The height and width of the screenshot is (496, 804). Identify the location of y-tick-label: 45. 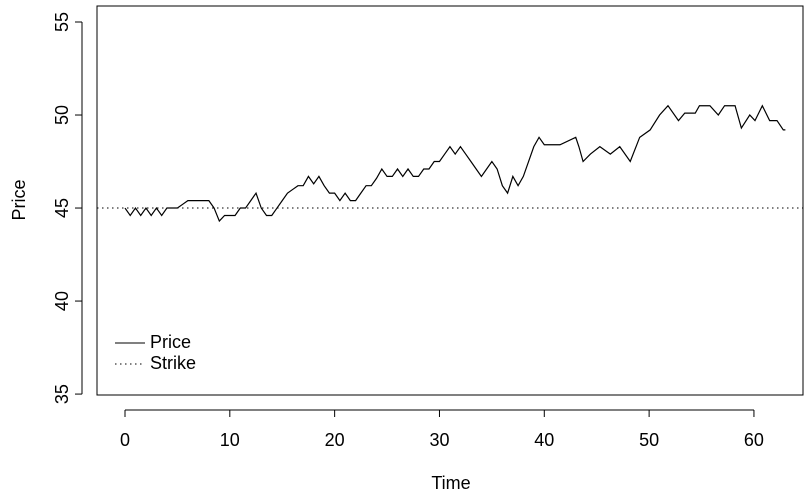
(62, 208).